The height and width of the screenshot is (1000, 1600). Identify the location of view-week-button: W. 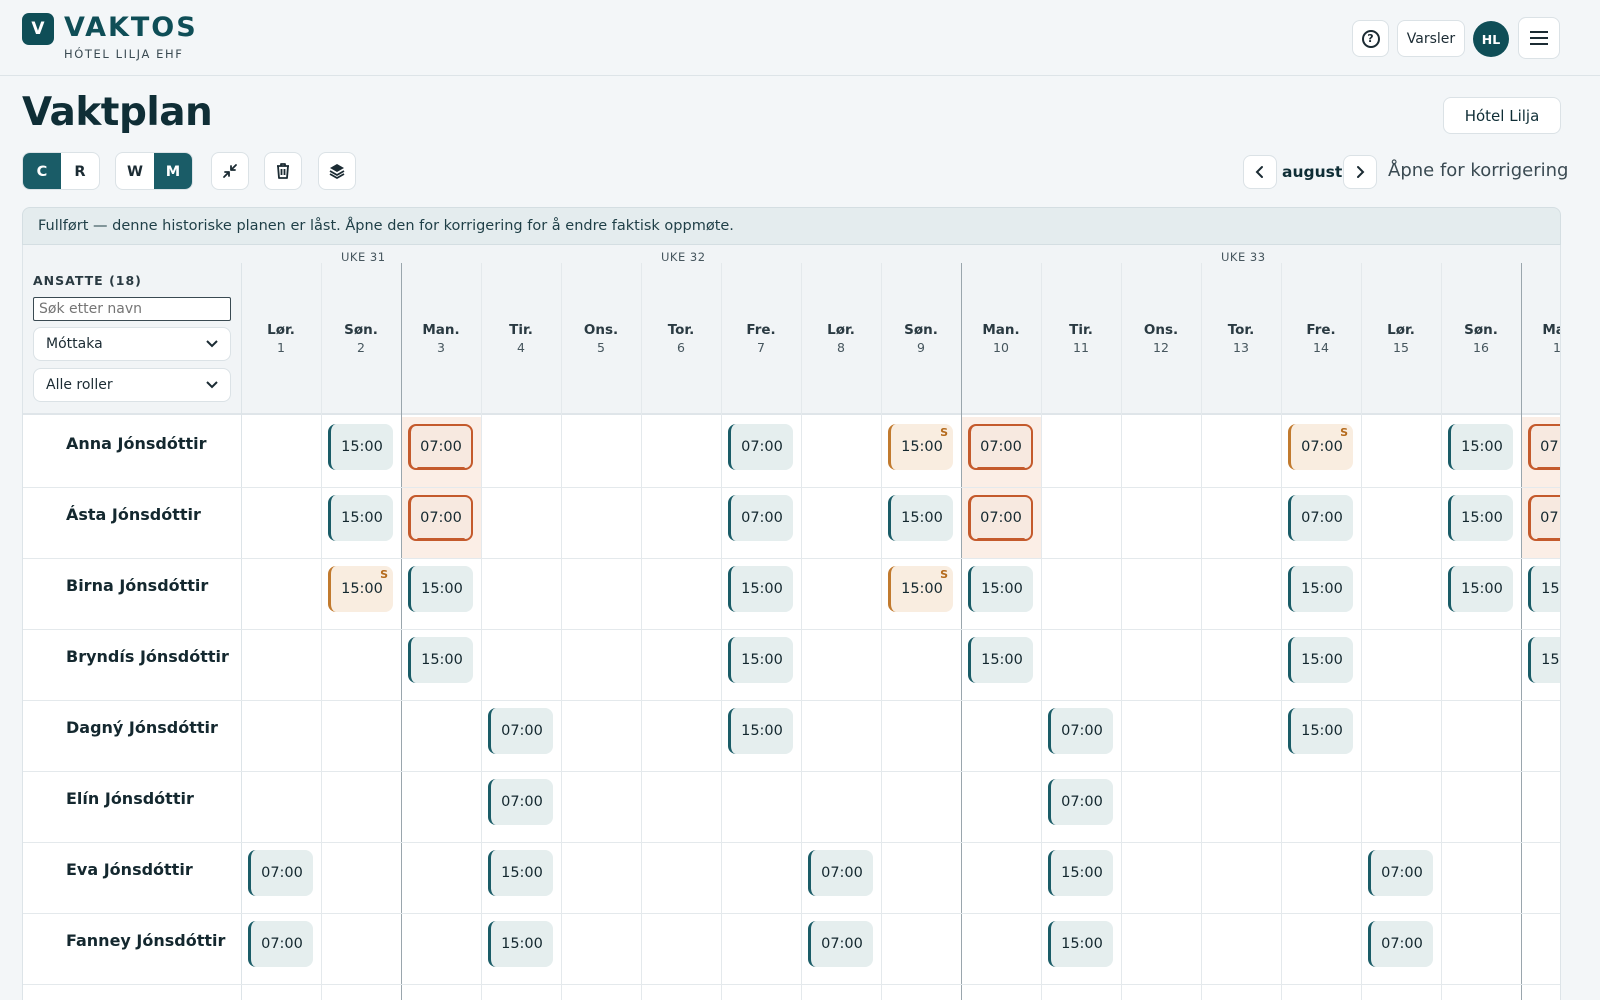
(135, 172).